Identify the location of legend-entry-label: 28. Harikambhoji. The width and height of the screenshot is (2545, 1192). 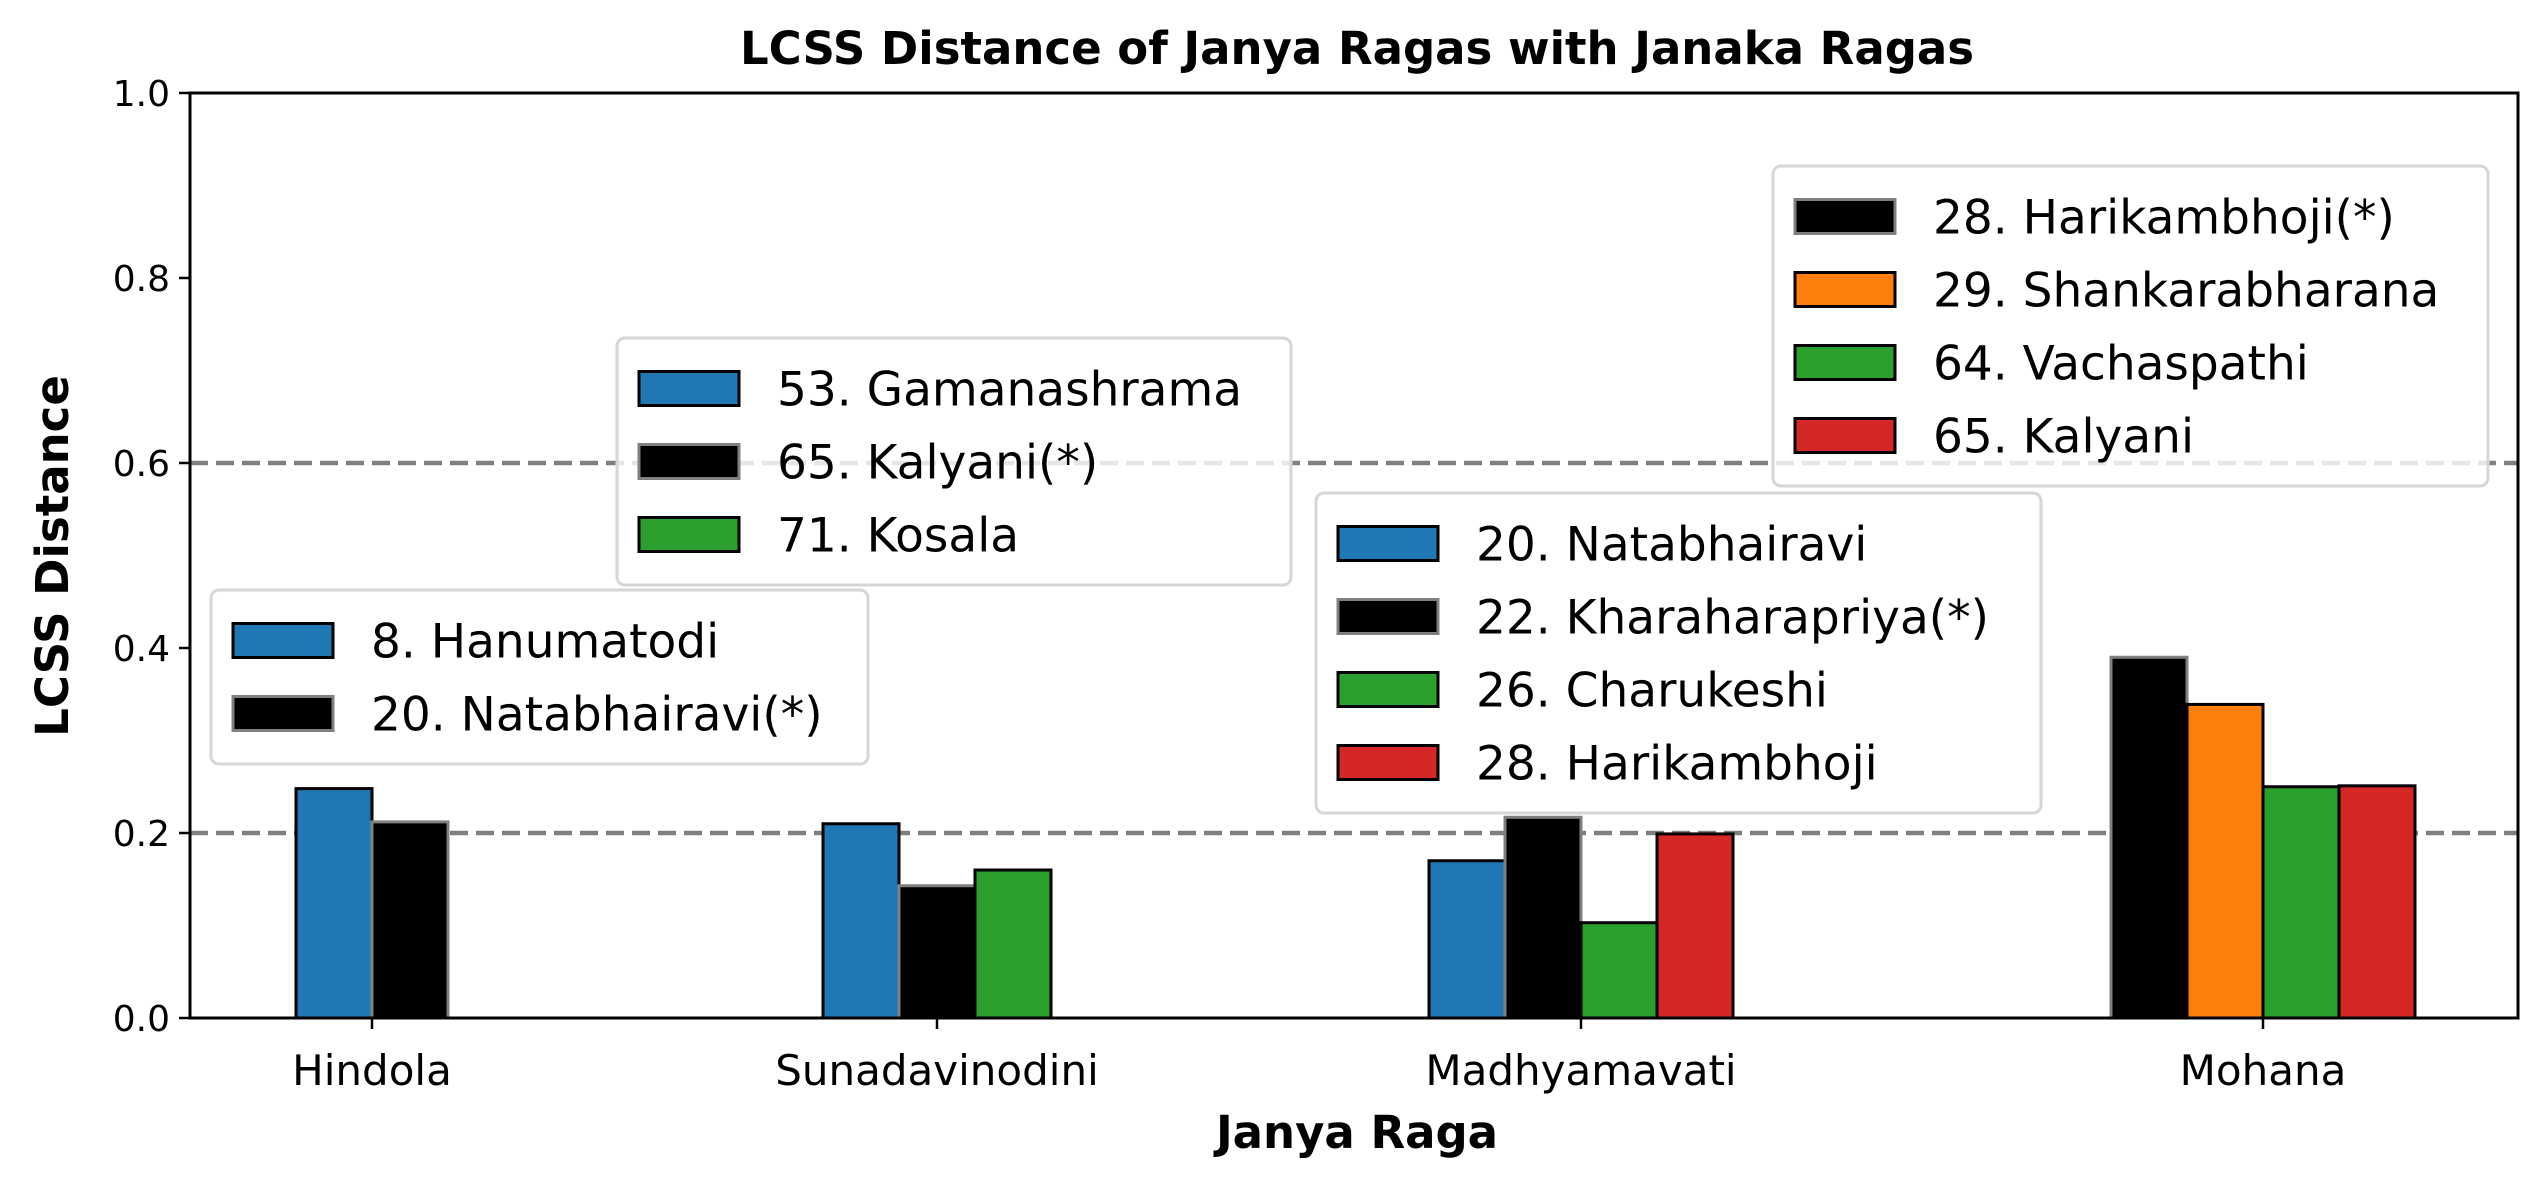
(1677, 764).